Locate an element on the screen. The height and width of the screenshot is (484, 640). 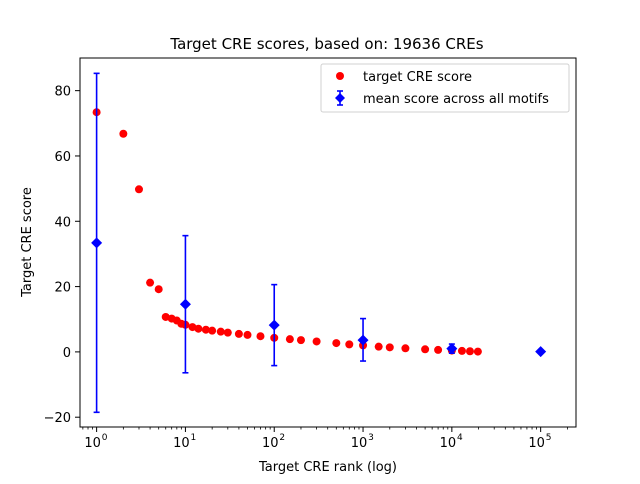
legend-marker-target is located at coordinates (340, 76).